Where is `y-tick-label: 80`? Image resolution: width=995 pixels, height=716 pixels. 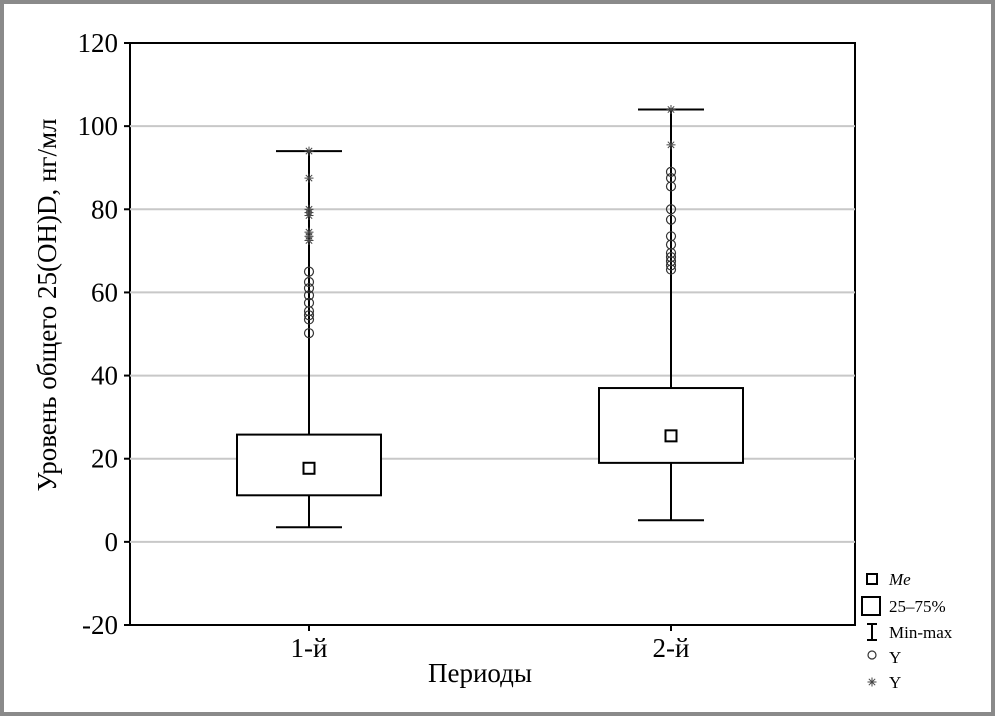 y-tick-label: 80 is located at coordinates (104, 209).